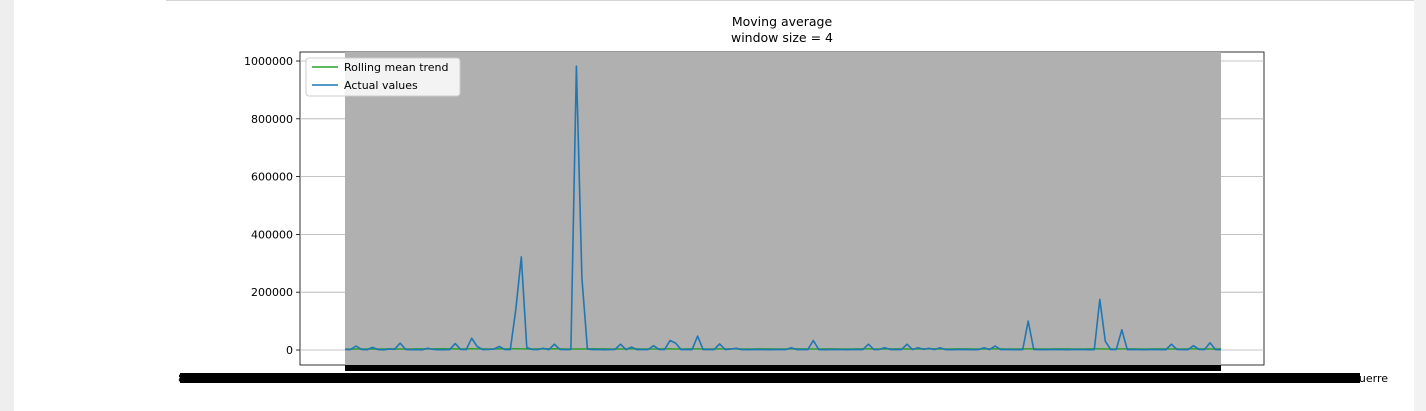 Image resolution: width=1426 pixels, height=411 pixels. What do you see at coordinates (272, 119) in the screenshot?
I see `y-tick-label-4: 800000` at bounding box center [272, 119].